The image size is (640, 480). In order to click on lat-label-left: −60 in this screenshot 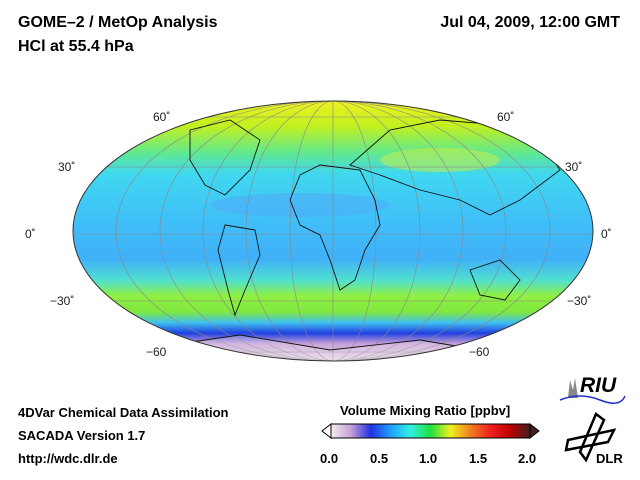, I will do `click(156, 352)`.